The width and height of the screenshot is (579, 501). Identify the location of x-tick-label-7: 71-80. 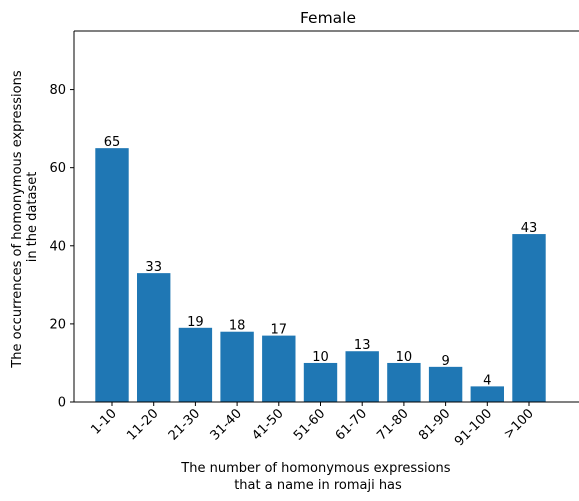
(392, 424).